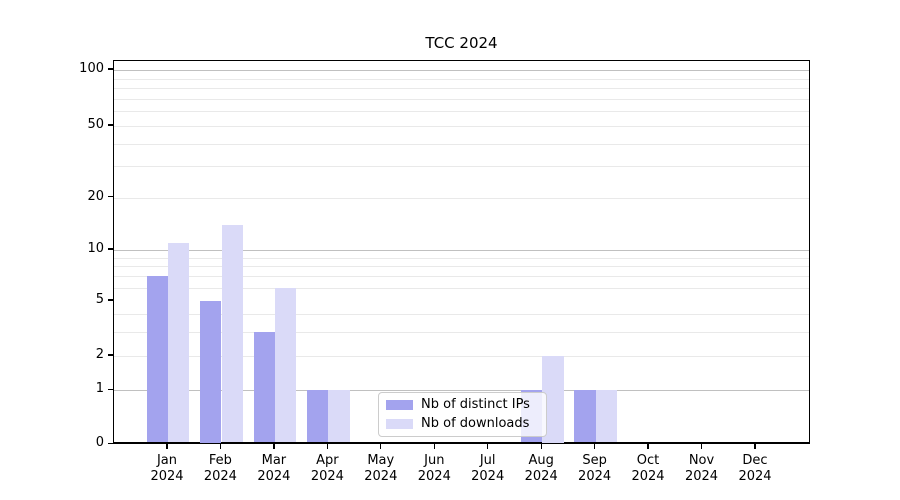 The width and height of the screenshot is (900, 500). I want to click on legend-label-downloads: Nb of downloads, so click(475, 423).